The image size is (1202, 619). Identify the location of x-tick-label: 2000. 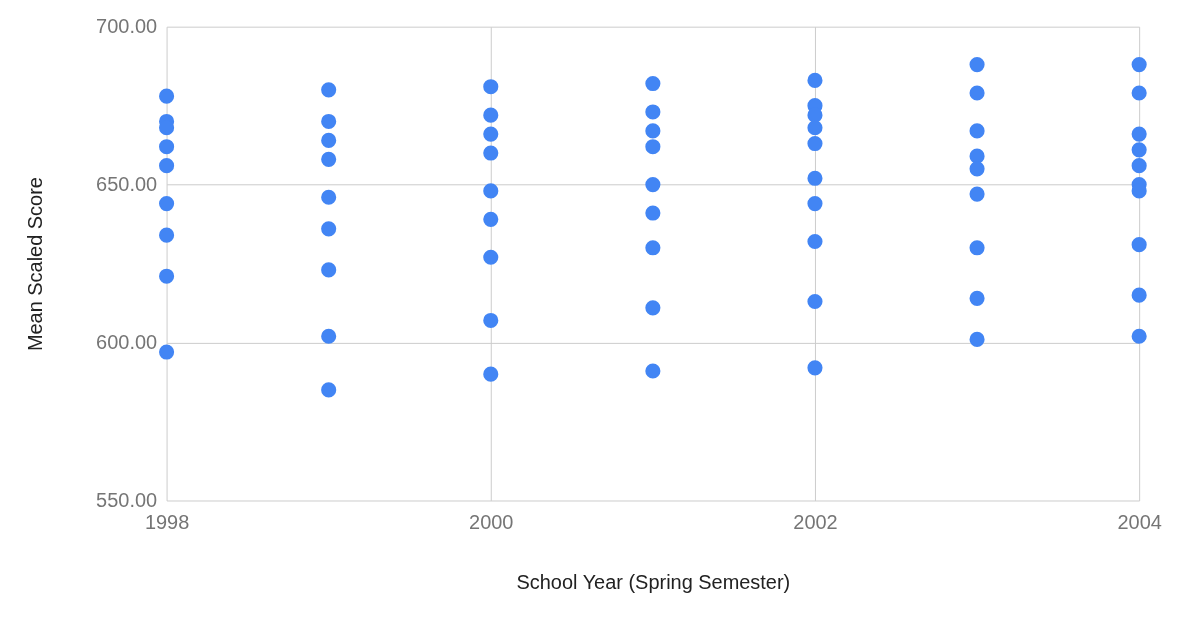
(491, 521).